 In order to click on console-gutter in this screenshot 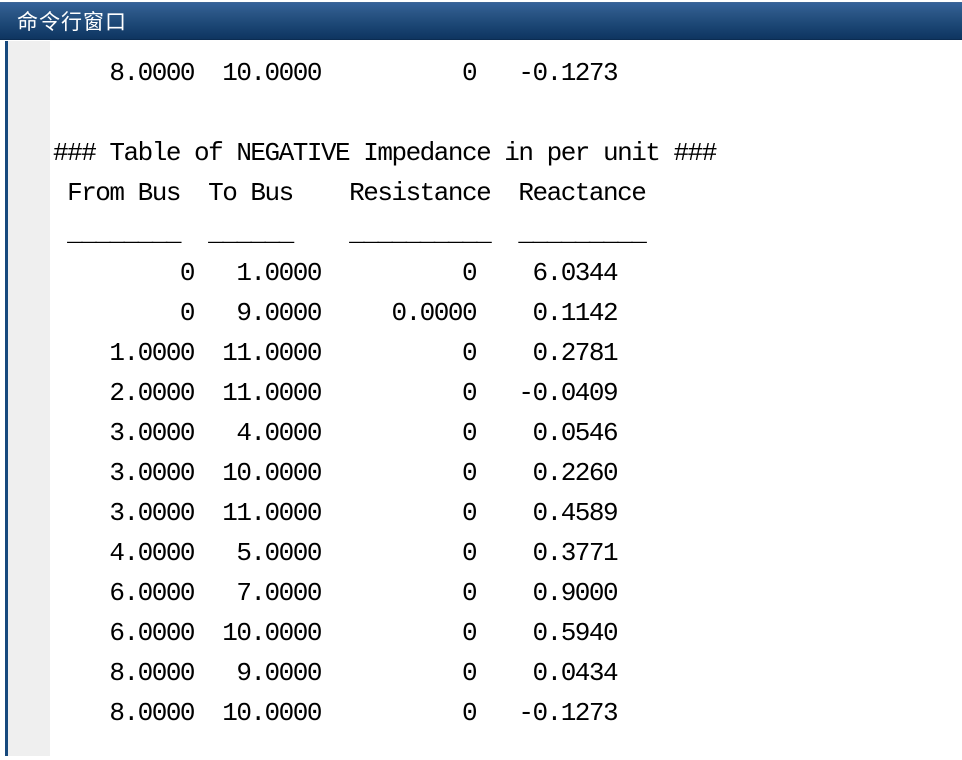, I will do `click(29, 398)`.